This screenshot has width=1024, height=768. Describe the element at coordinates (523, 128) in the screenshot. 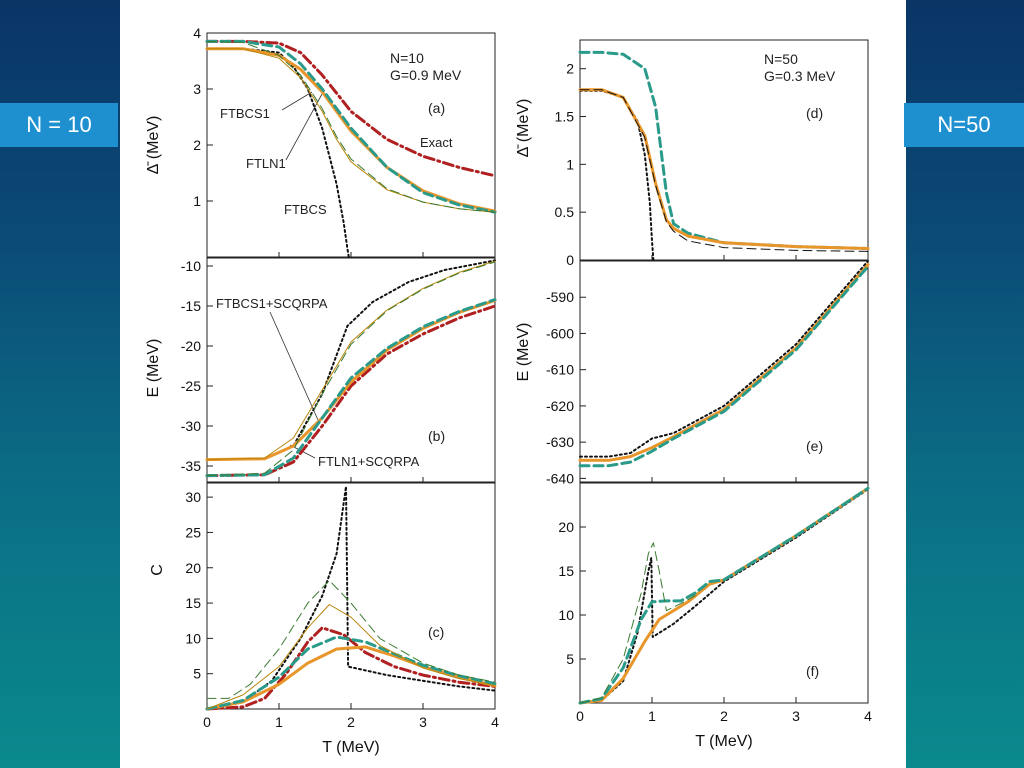

I see `panel-d-ylabel: Δ̄ (MeV)` at that location.